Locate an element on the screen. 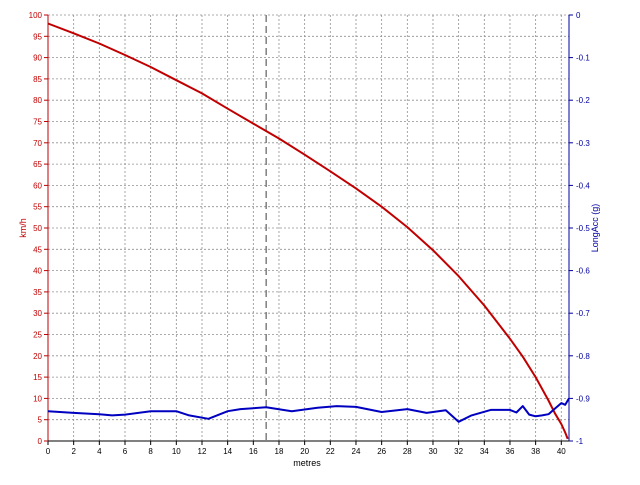 The height and width of the screenshot is (485, 640). right-y-tick-label: -0.1 is located at coordinates (583, 58).